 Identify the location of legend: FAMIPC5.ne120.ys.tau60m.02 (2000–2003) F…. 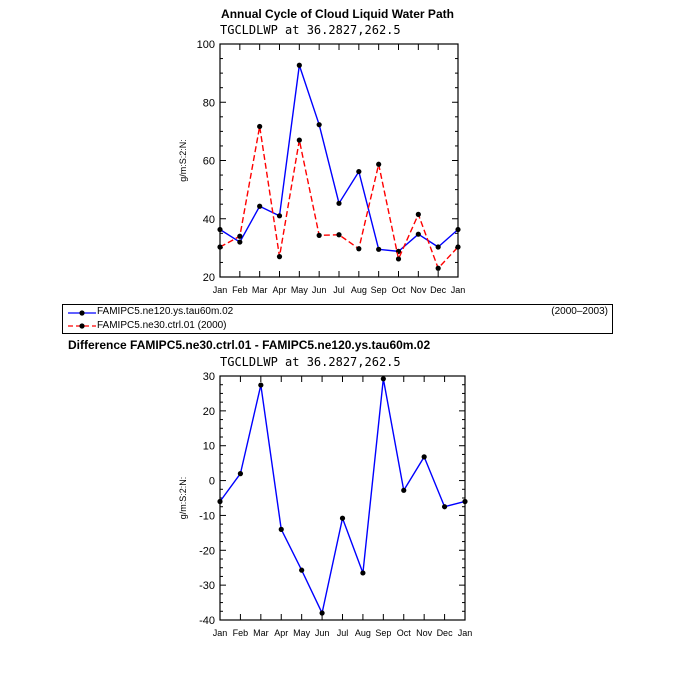
(337, 319).